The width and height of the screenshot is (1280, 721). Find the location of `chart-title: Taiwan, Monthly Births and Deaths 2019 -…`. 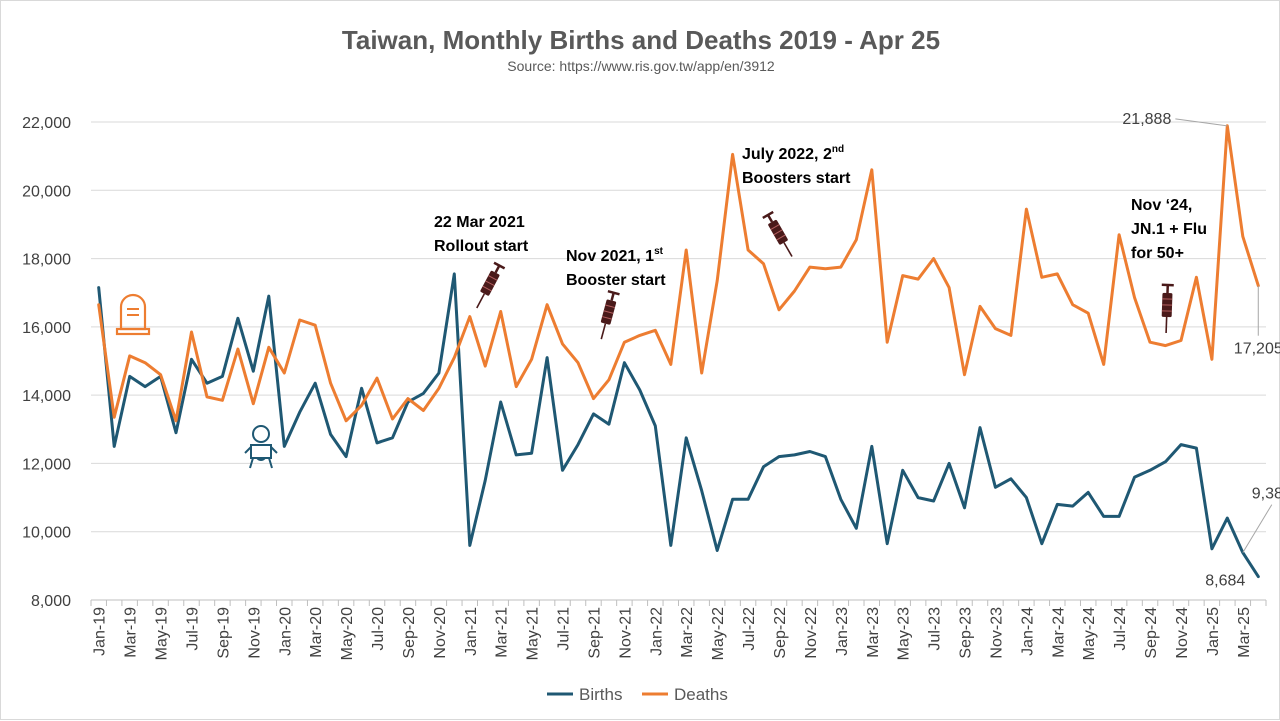

chart-title: Taiwan, Monthly Births and Deaths 2019 -… is located at coordinates (641, 40).